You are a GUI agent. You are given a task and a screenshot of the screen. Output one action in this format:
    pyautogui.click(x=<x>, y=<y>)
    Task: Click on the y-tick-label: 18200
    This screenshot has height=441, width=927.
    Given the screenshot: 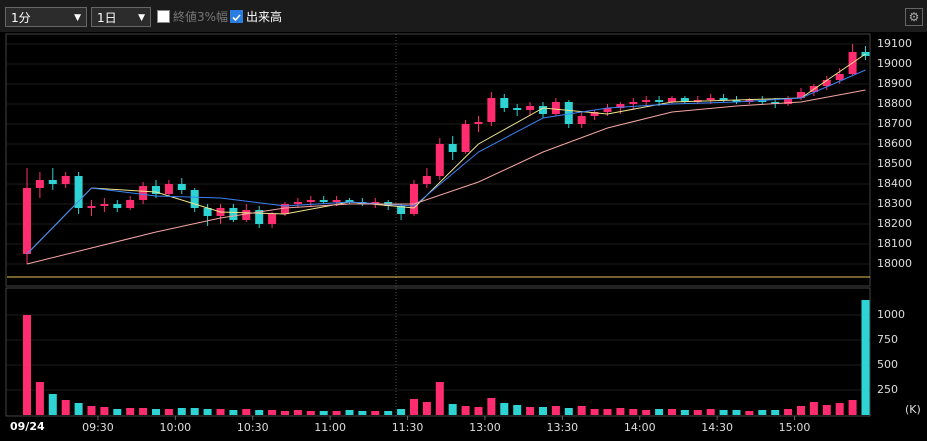 What is the action you would take?
    pyautogui.click(x=894, y=223)
    